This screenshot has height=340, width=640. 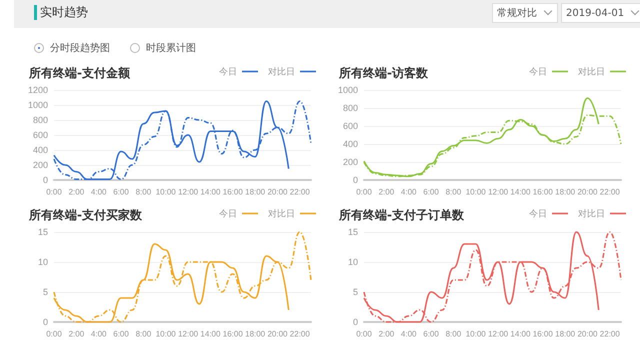 I want to click on text: 时段累计图, so click(x=171, y=48).